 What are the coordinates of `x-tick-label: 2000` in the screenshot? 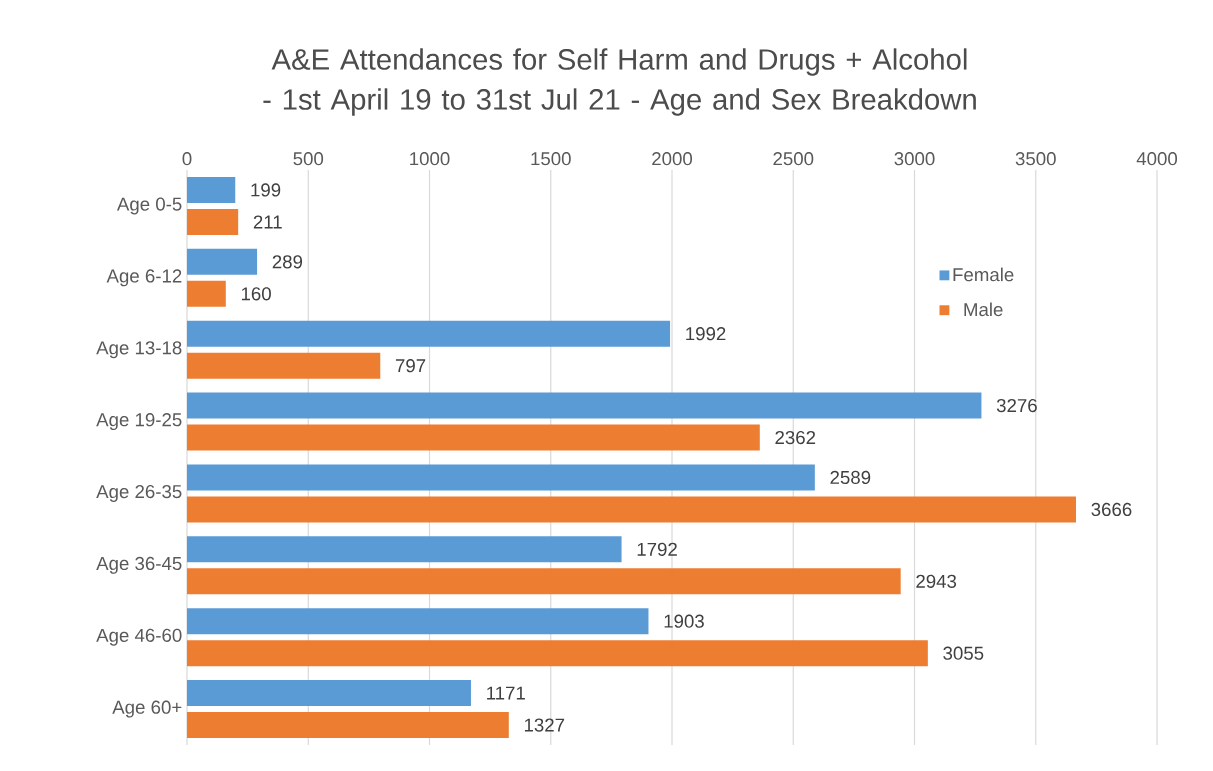 It's located at (672, 159).